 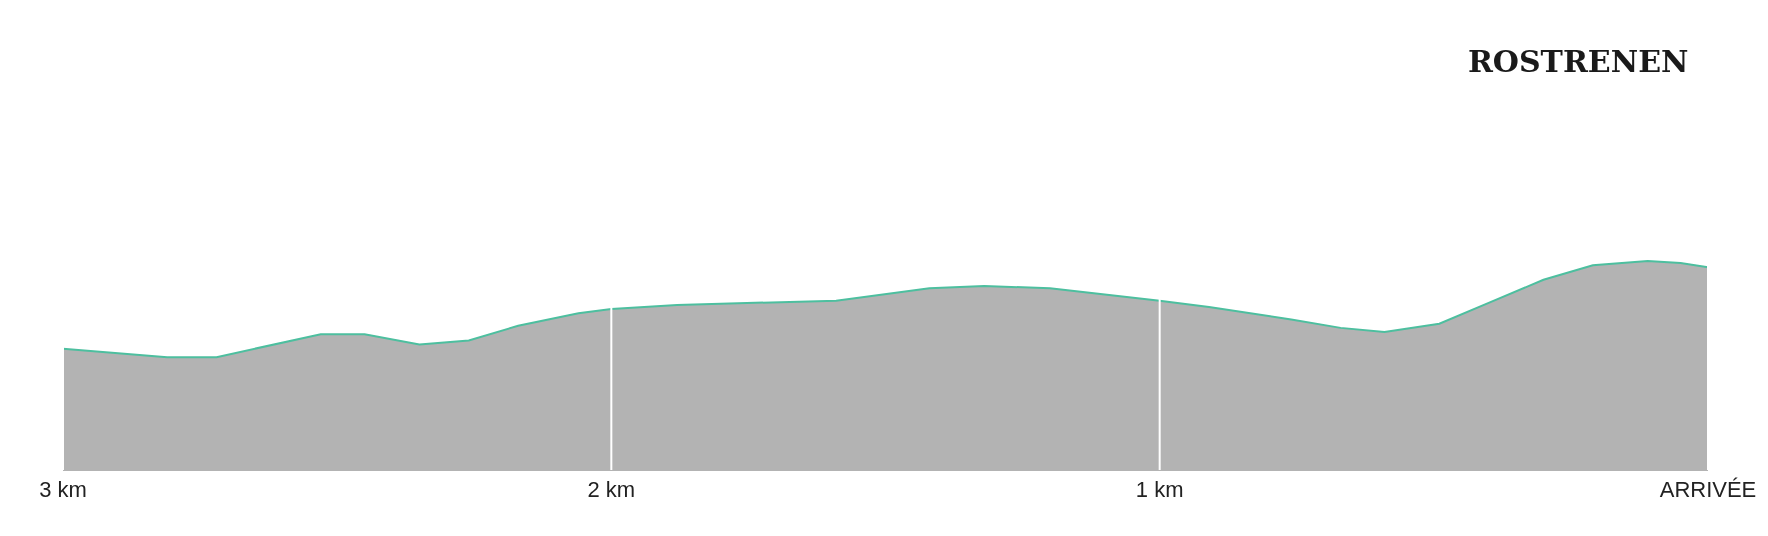 I want to click on x-tick-label: 3 km, so click(x=63, y=490).